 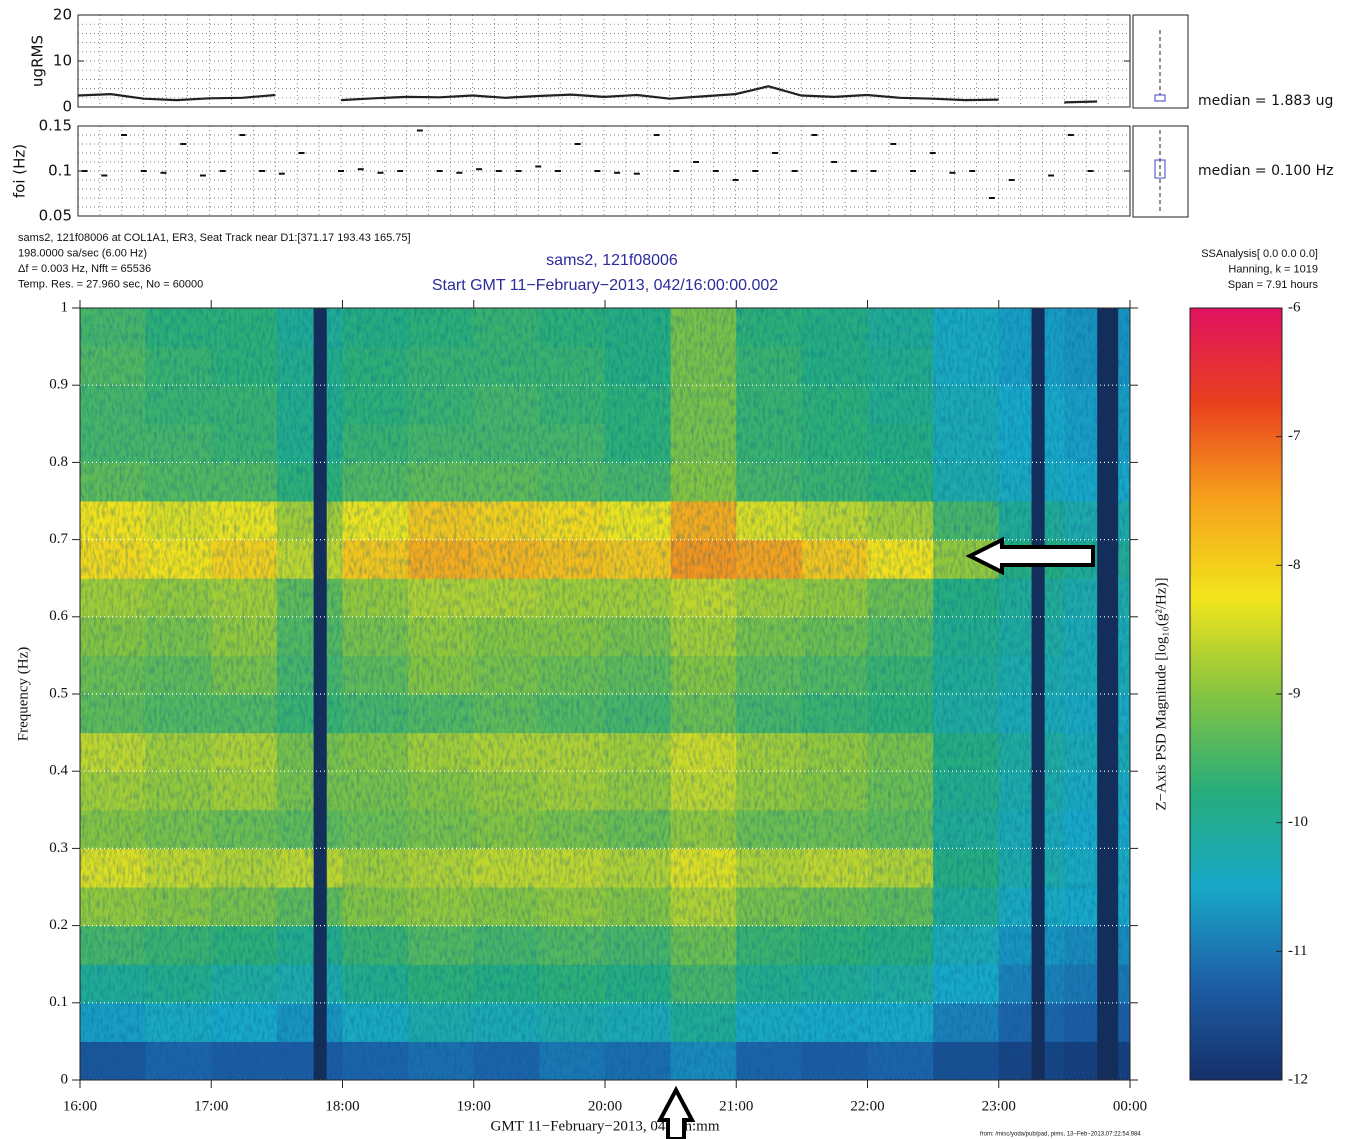 What do you see at coordinates (1297, 951) in the screenshot?
I see `colorbar-tick-label: -11` at bounding box center [1297, 951].